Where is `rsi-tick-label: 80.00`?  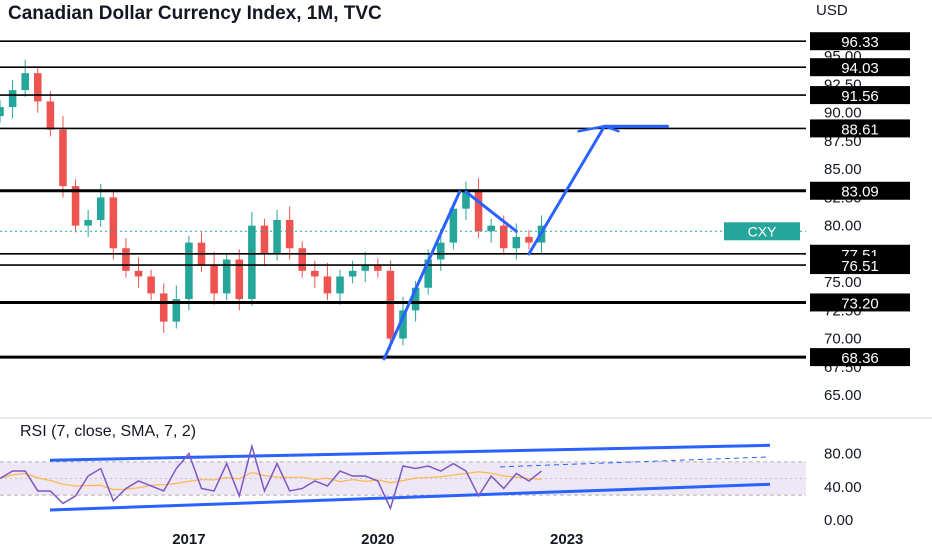
rsi-tick-label: 80.00 is located at coordinates (843, 454).